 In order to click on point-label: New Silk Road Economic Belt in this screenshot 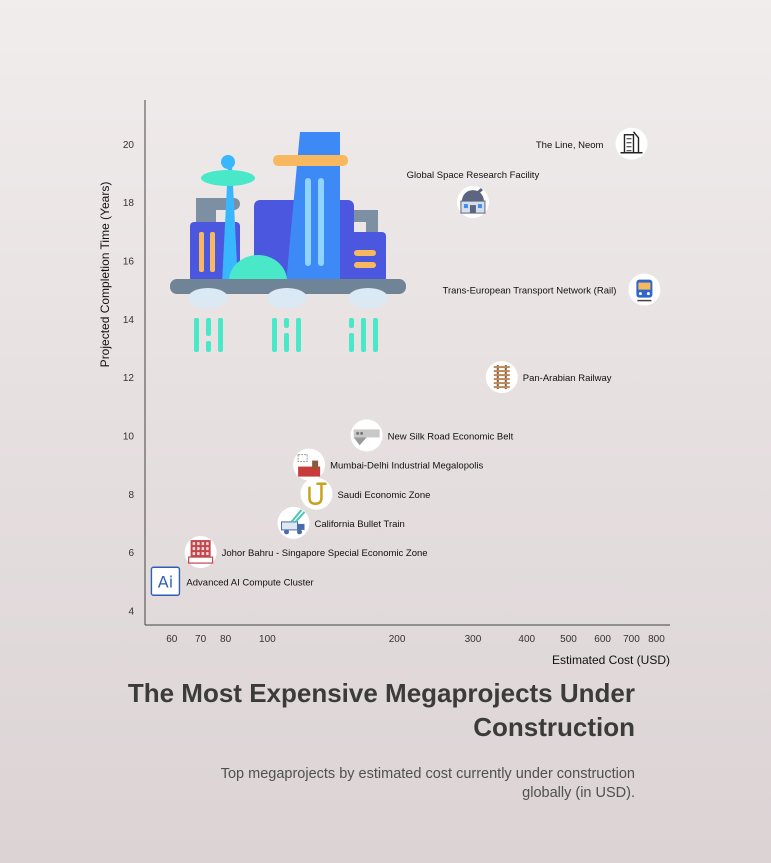, I will do `click(451, 436)`.